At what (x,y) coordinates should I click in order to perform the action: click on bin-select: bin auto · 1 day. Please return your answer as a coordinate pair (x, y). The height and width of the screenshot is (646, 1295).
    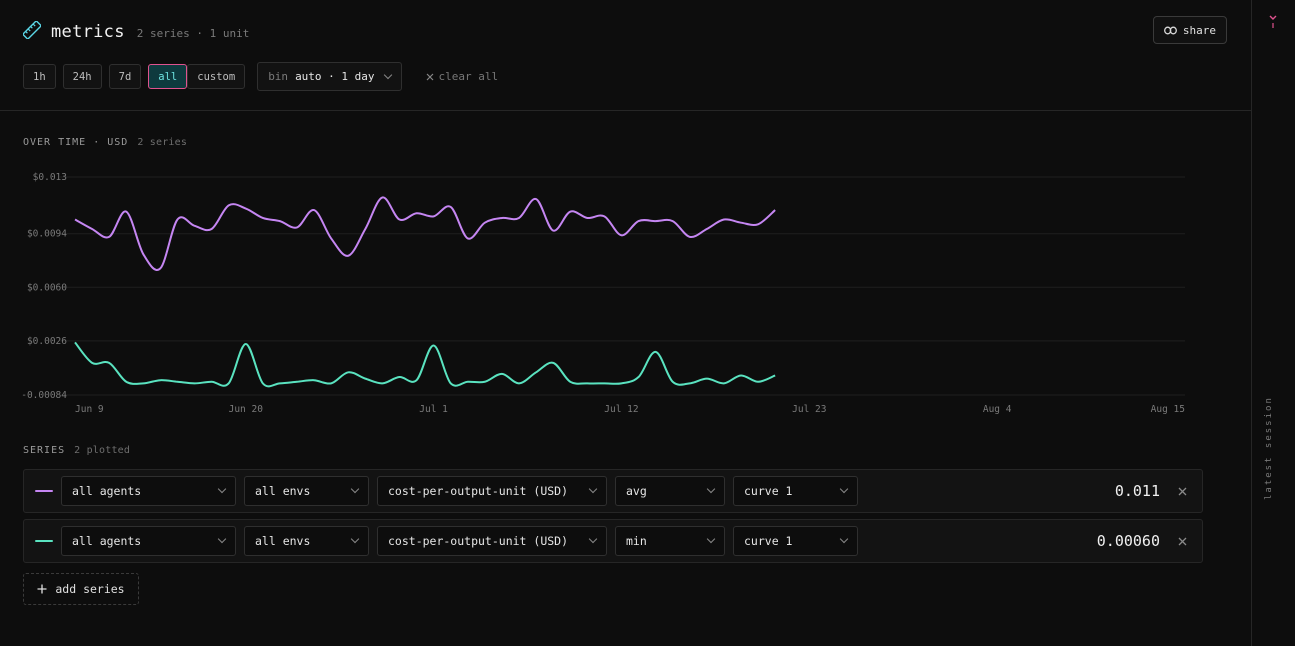
    Looking at the image, I should click on (329, 76).